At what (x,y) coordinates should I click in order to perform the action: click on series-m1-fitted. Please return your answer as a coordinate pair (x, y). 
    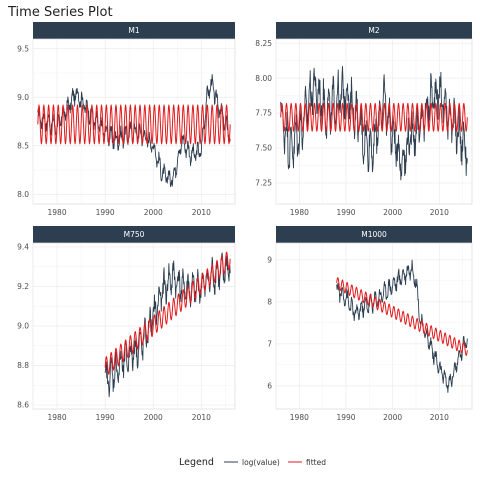
    Looking at the image, I should click on (134, 124).